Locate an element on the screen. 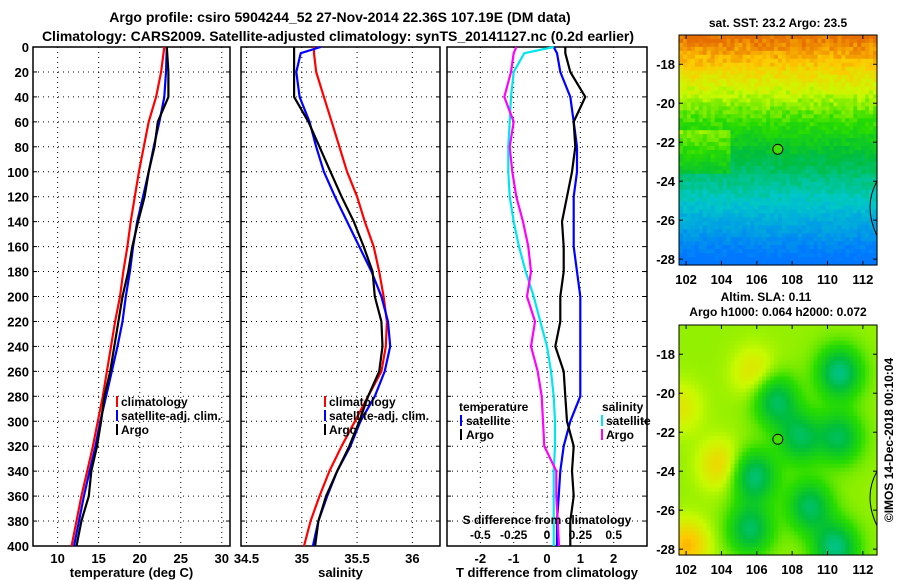 The image size is (900, 580). series-line-climatology is located at coordinates (118, 296).